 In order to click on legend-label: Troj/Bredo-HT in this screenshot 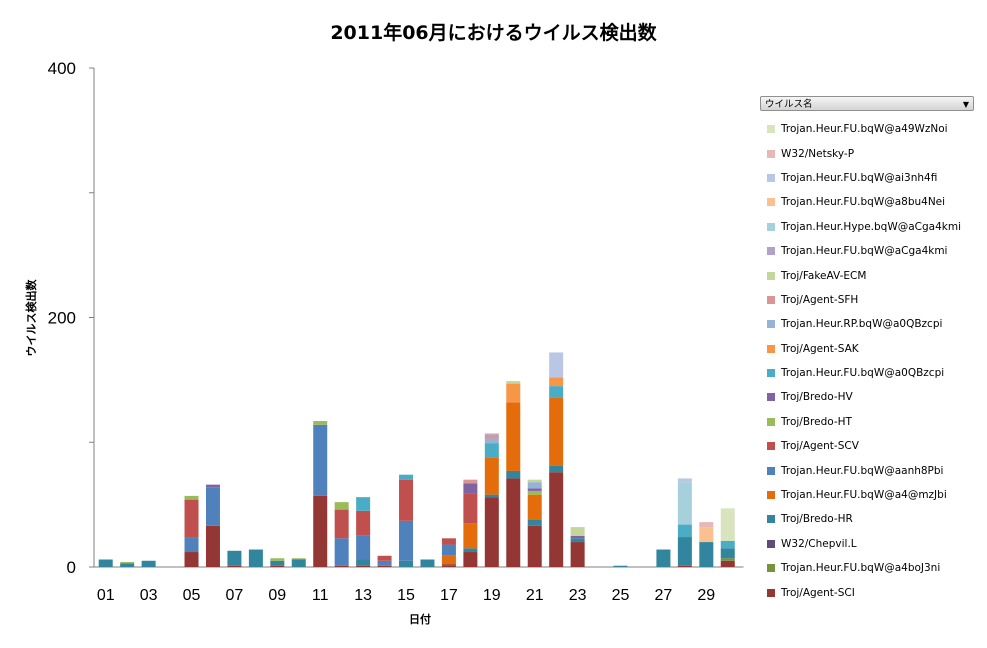, I will do `click(816, 421)`.